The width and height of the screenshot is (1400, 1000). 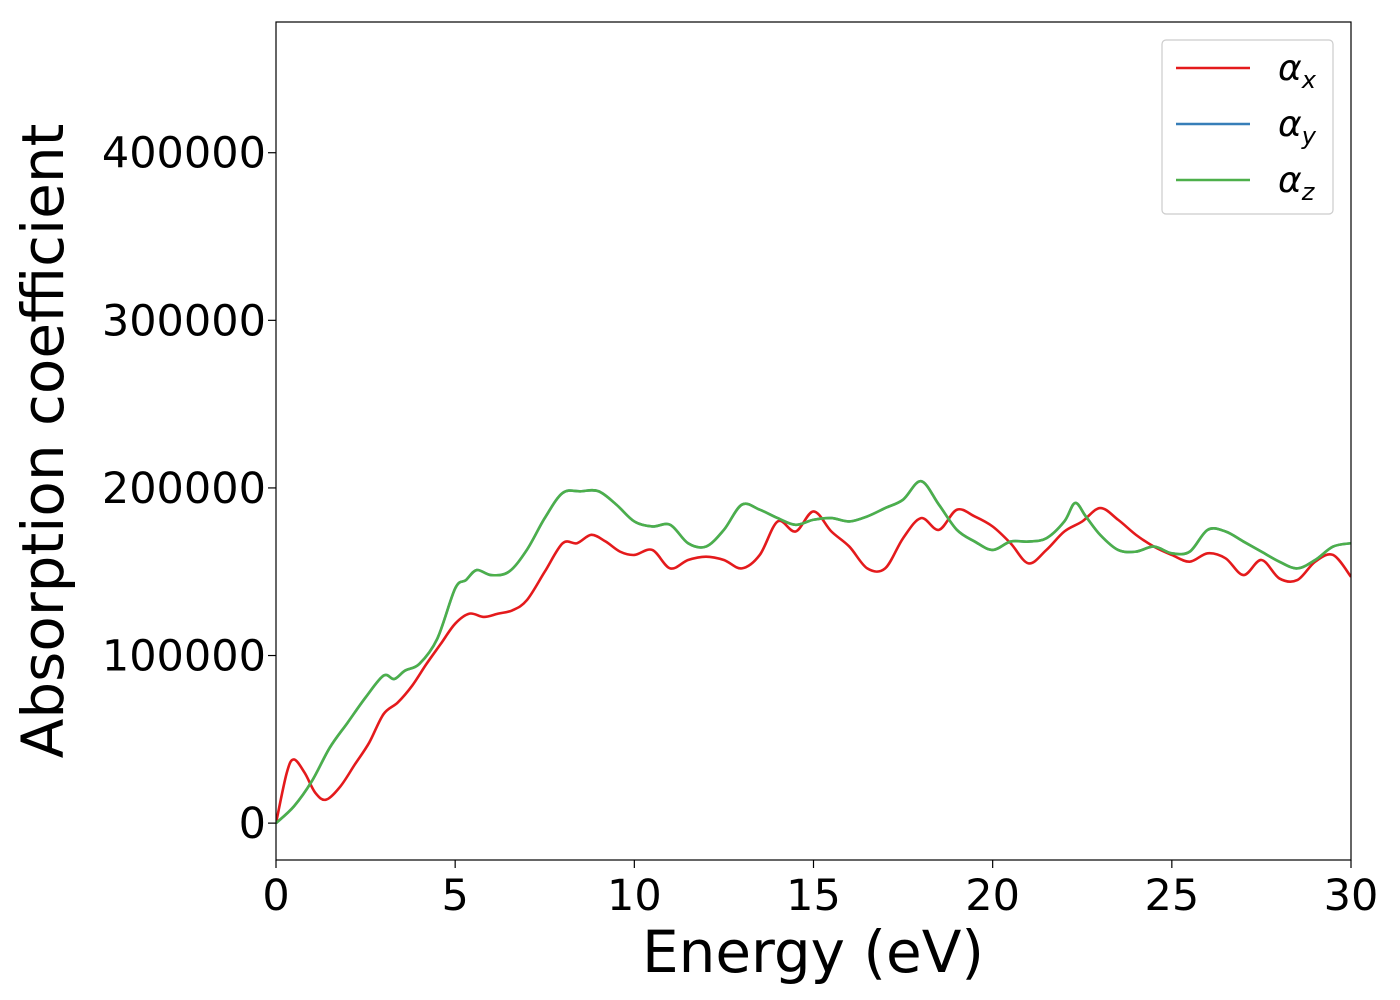 What do you see at coordinates (1351, 896) in the screenshot?
I see `x-tick-label: 30` at bounding box center [1351, 896].